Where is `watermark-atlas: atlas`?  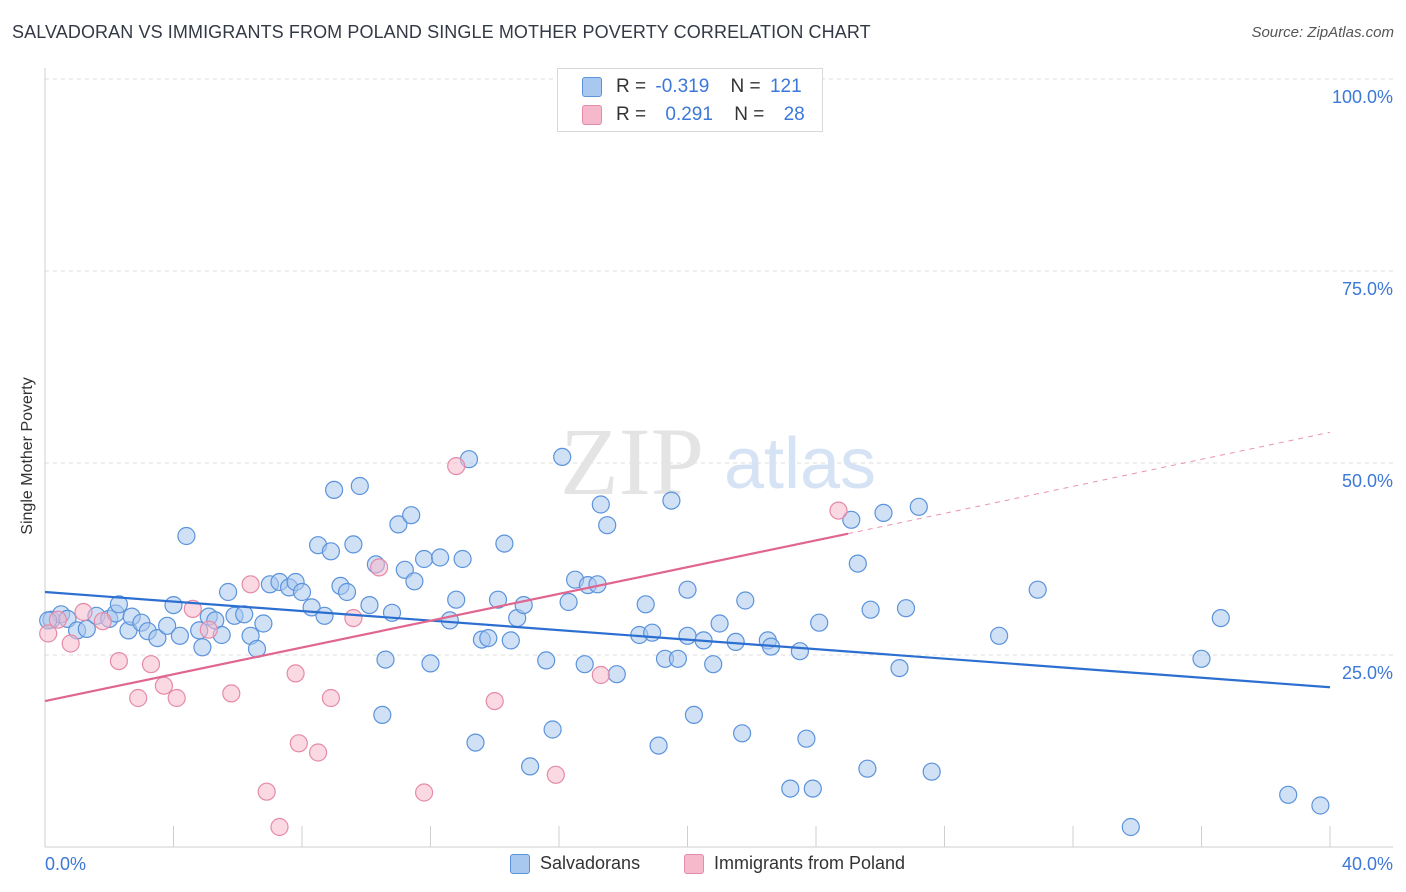
watermark-atlas: atlas is located at coordinates (800, 464).